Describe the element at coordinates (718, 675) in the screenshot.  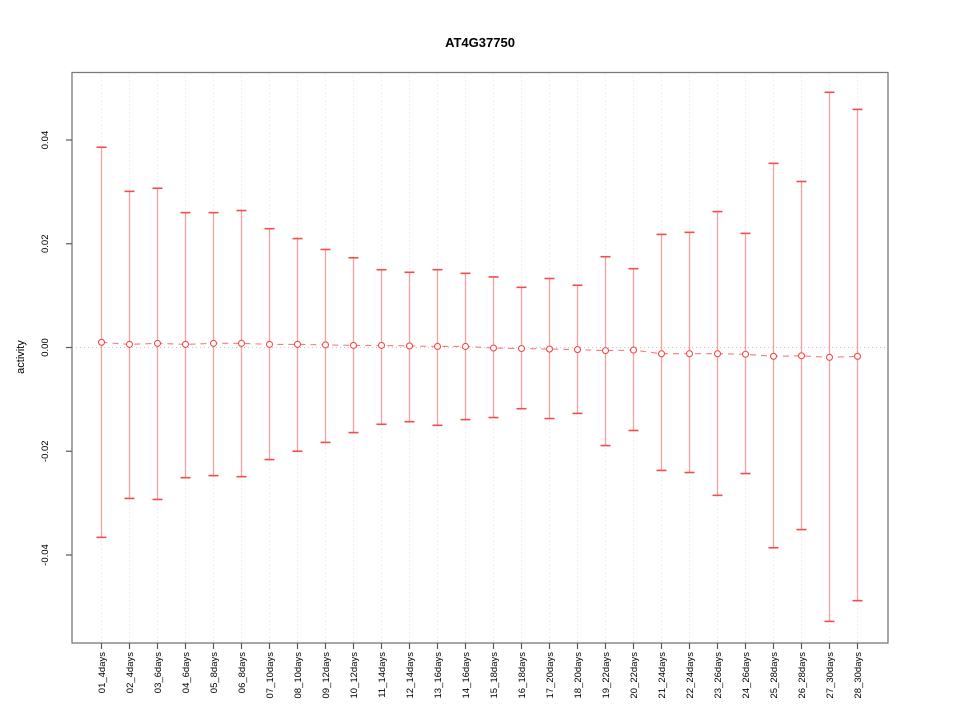
I see `x-tick-label: 23_26days` at that location.